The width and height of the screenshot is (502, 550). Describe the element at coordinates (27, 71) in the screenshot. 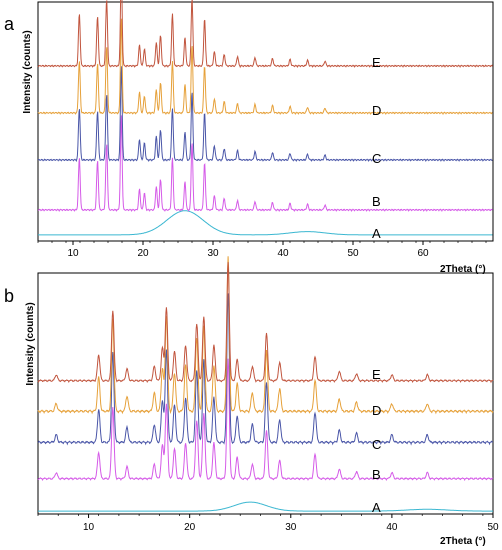

I see `panel-a-ylabel: Intensity (counts)` at that location.